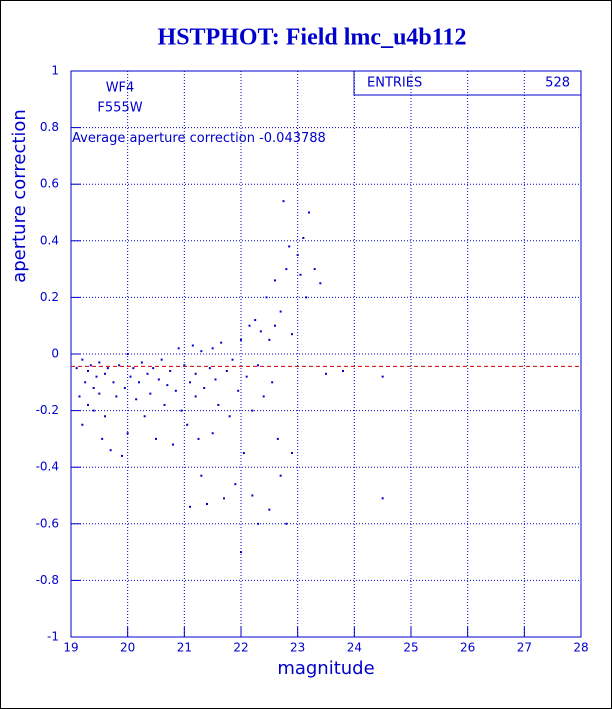 The width and height of the screenshot is (612, 709). I want to click on chip-label: WF4, so click(120, 88).